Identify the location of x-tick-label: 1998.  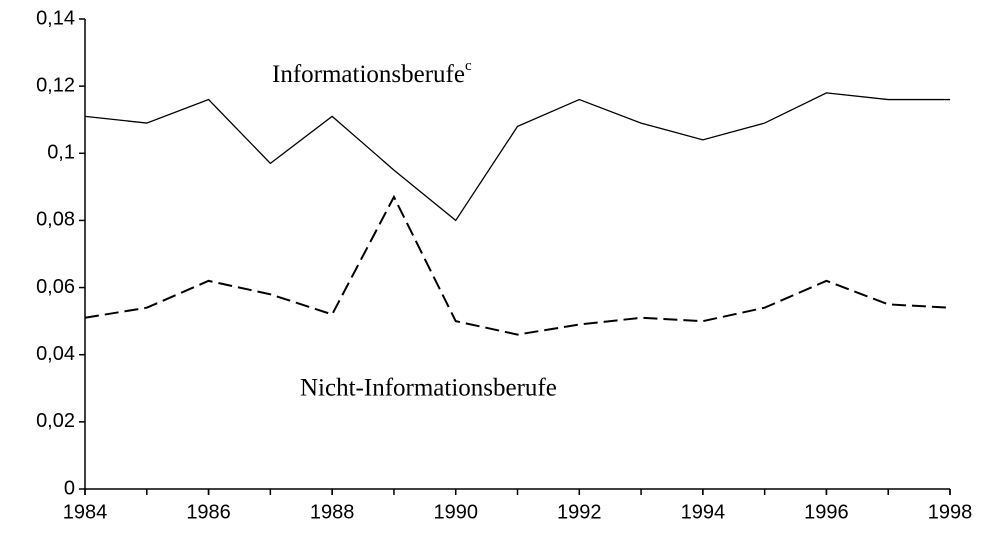
(950, 512).